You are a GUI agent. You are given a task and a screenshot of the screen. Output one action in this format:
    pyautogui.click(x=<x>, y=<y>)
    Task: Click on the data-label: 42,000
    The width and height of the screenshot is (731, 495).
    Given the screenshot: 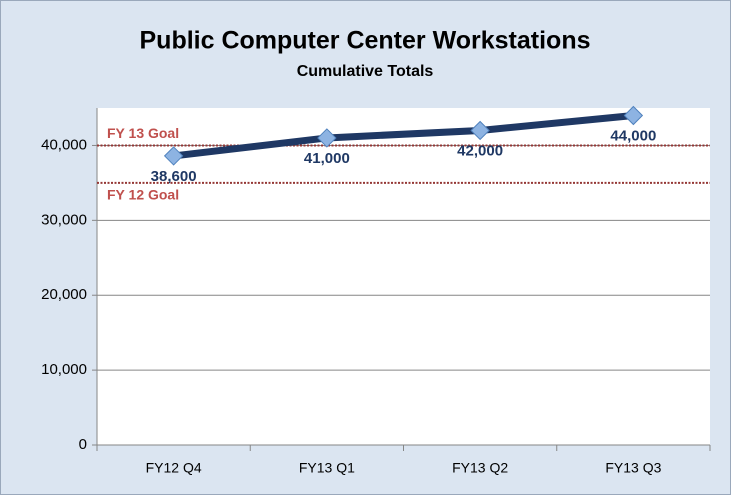 What is the action you would take?
    pyautogui.click(x=480, y=150)
    